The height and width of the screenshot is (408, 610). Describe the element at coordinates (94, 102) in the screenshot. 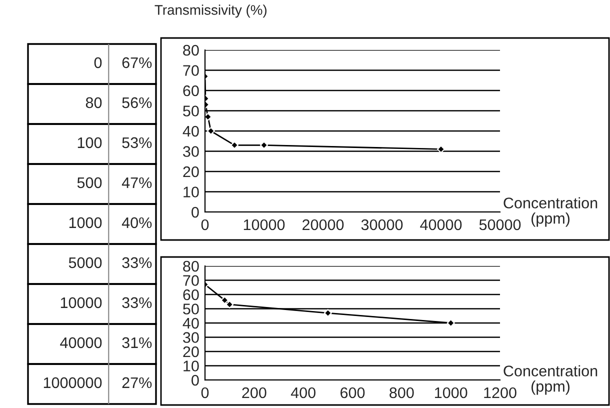

I see `text: 80` at that location.